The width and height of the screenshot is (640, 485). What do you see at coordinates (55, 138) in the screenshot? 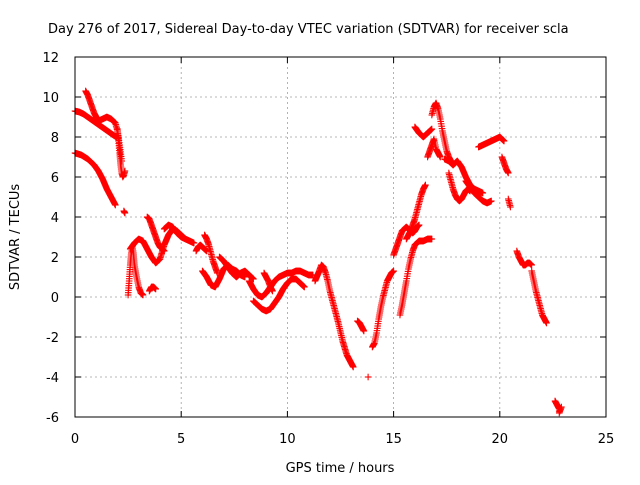
I see `y-tick-label: 8` at bounding box center [55, 138].